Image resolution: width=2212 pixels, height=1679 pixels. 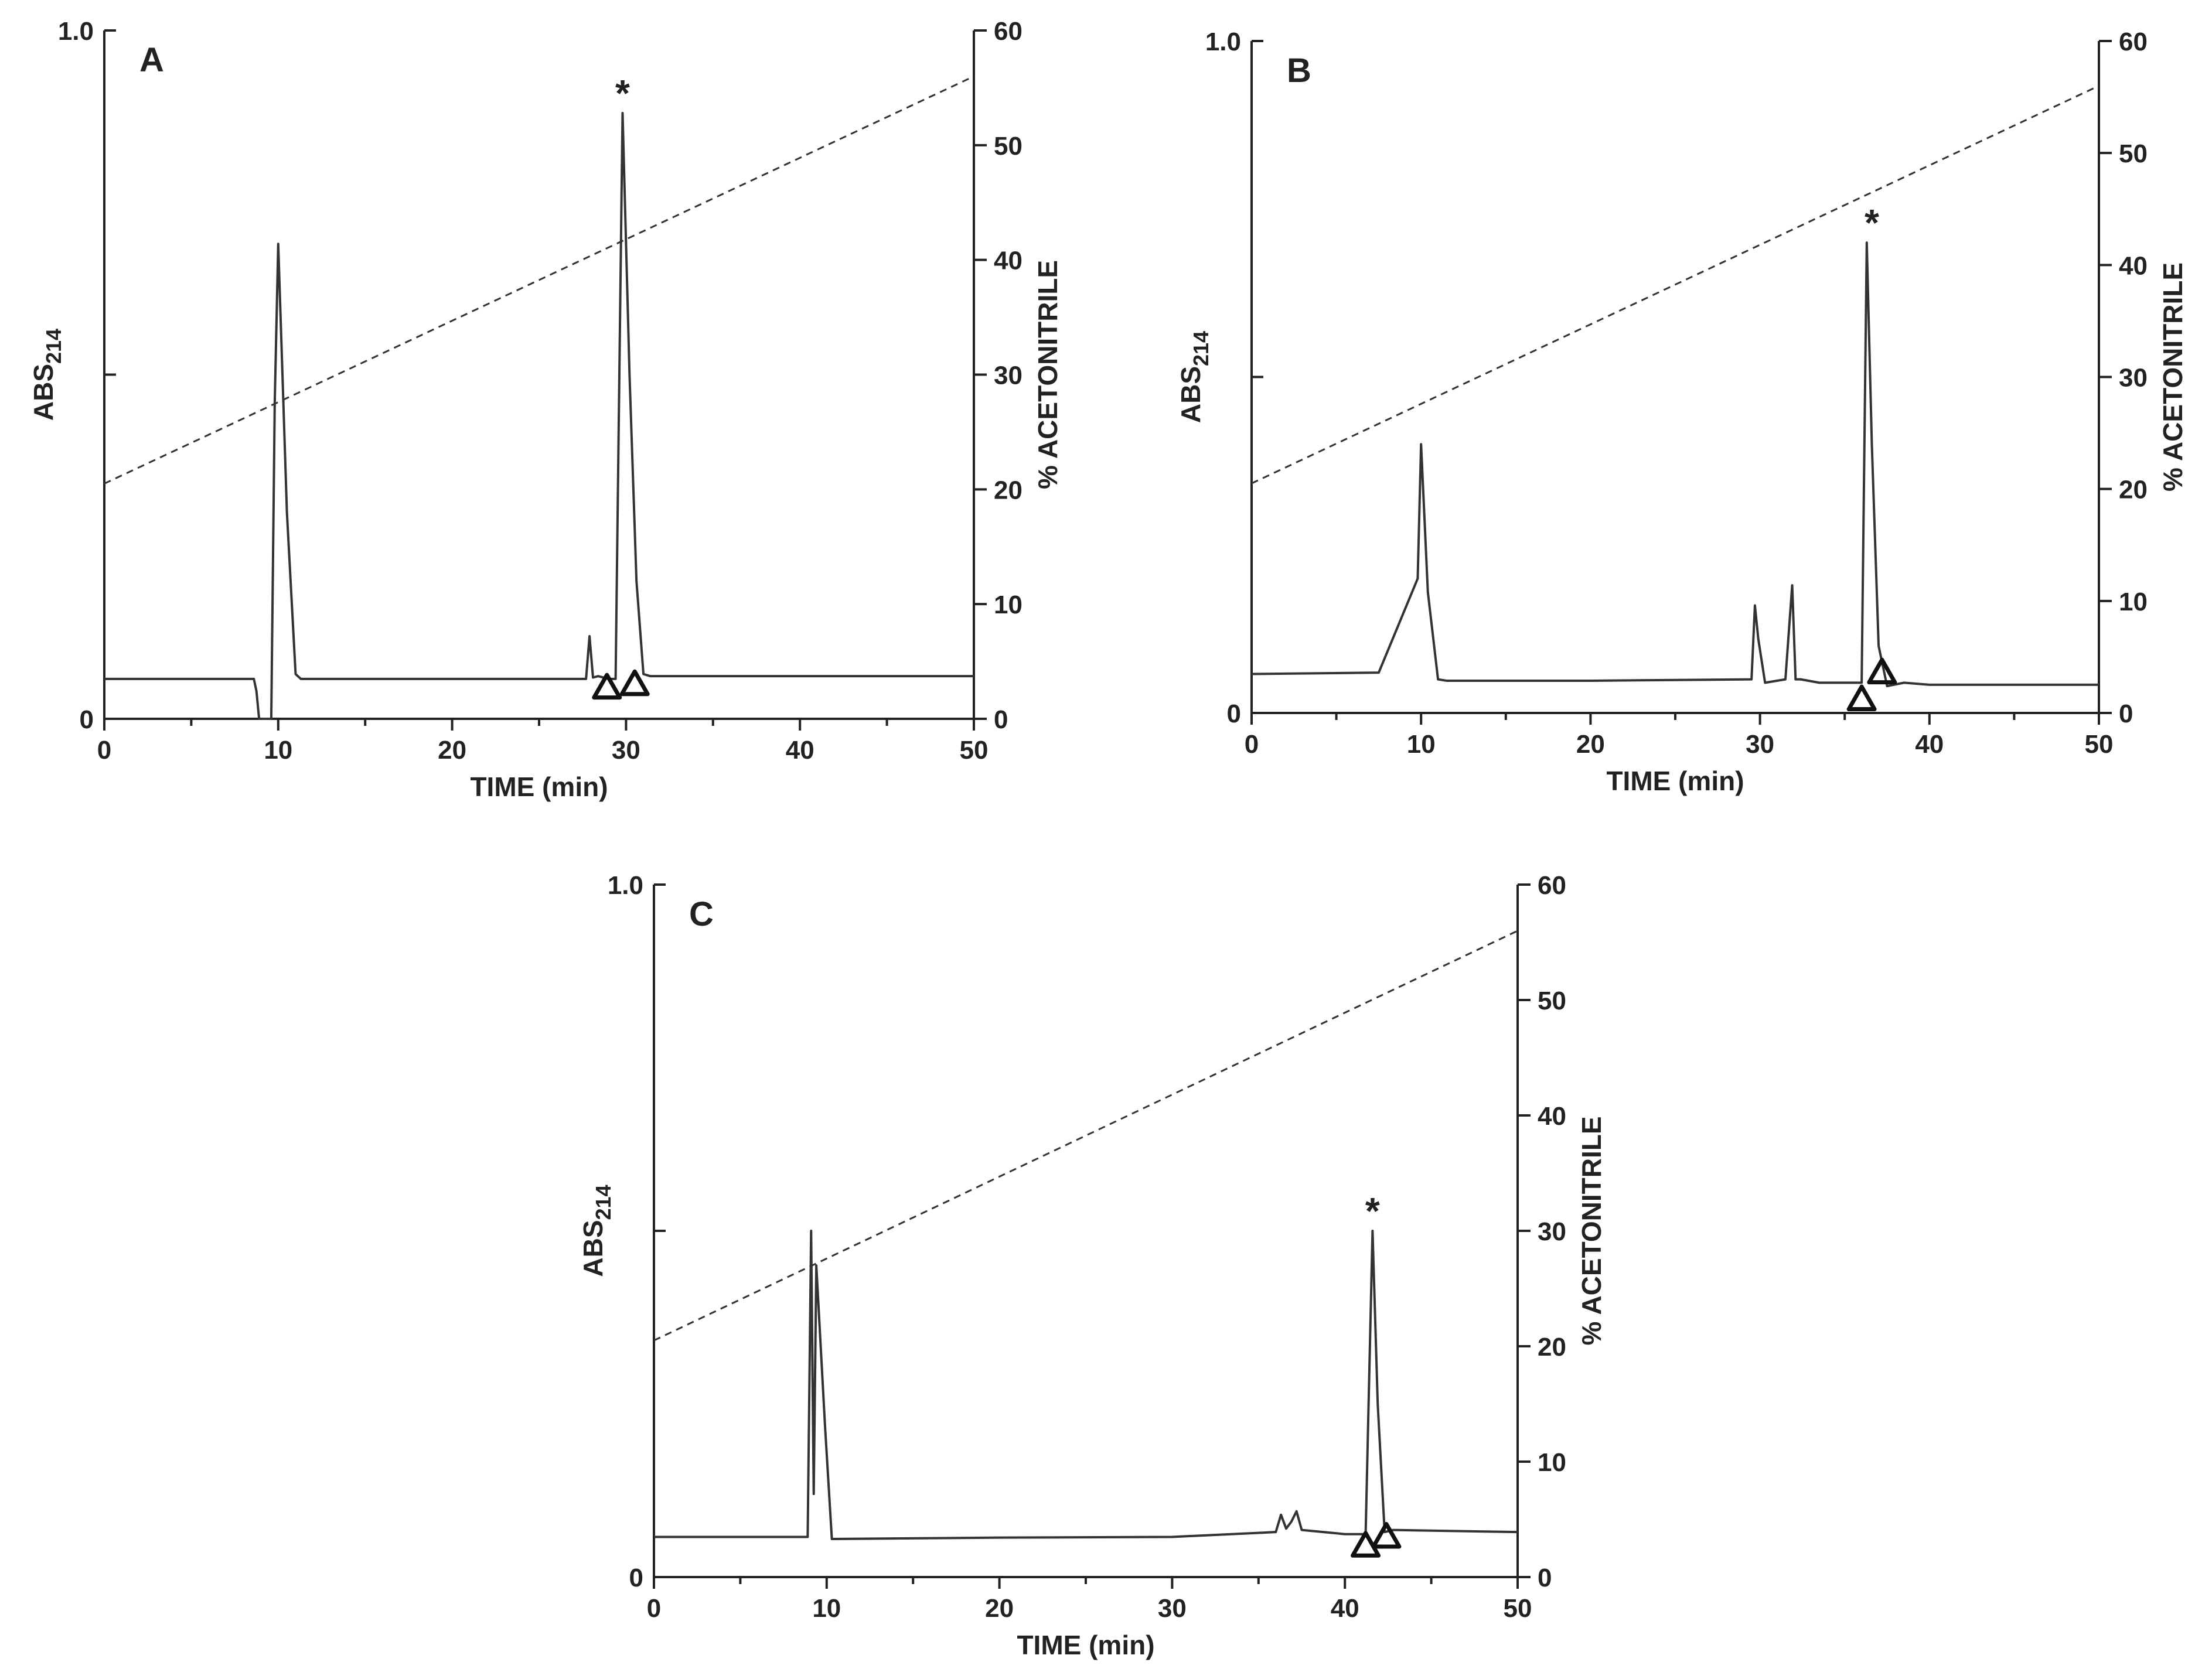 What do you see at coordinates (151, 60) in the screenshot?
I see `panel-label: A` at bounding box center [151, 60].